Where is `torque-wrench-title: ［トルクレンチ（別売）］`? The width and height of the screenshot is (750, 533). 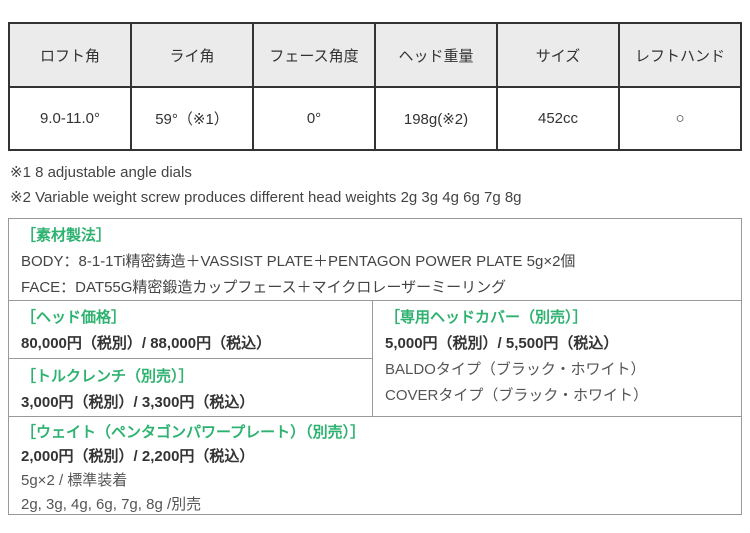 torque-wrench-title: ［トルクレンチ（別売）］ is located at coordinates (107, 376).